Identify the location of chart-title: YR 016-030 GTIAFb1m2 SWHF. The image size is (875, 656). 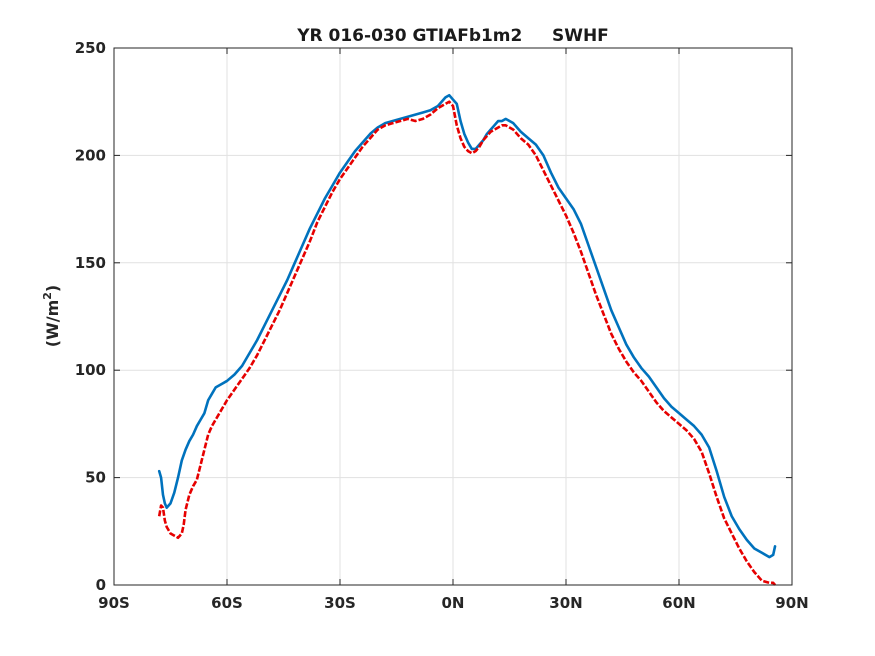
(452, 36).